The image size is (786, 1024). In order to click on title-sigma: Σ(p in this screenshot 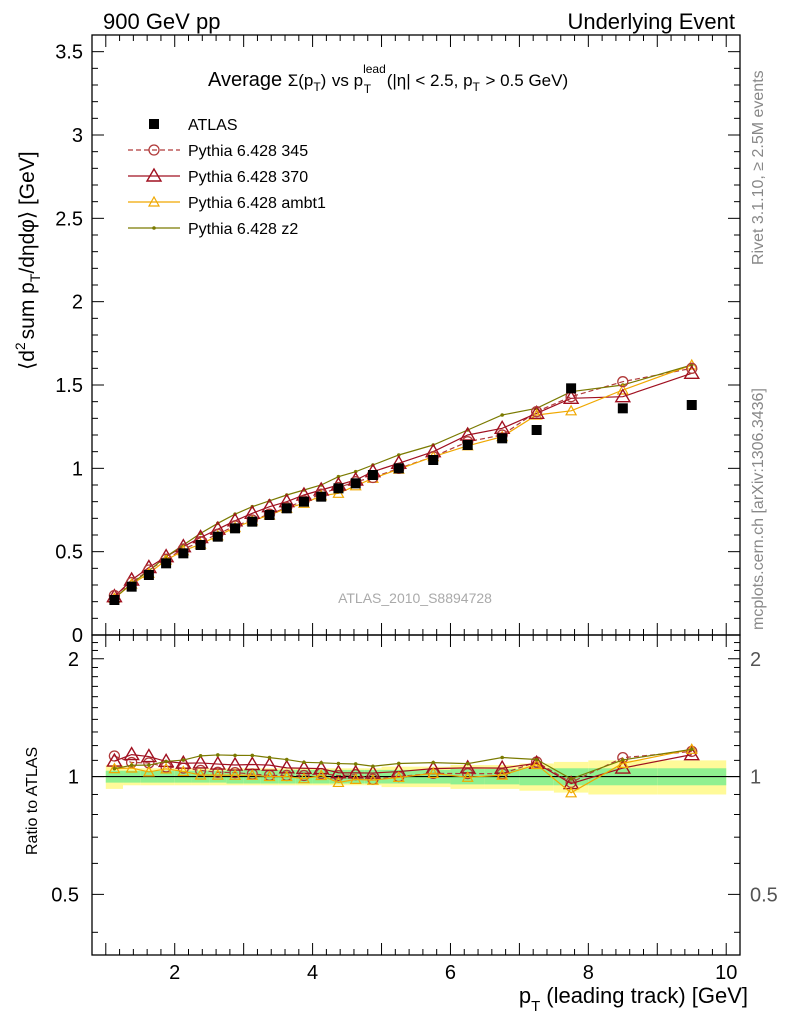, I will do `click(301, 80)`.